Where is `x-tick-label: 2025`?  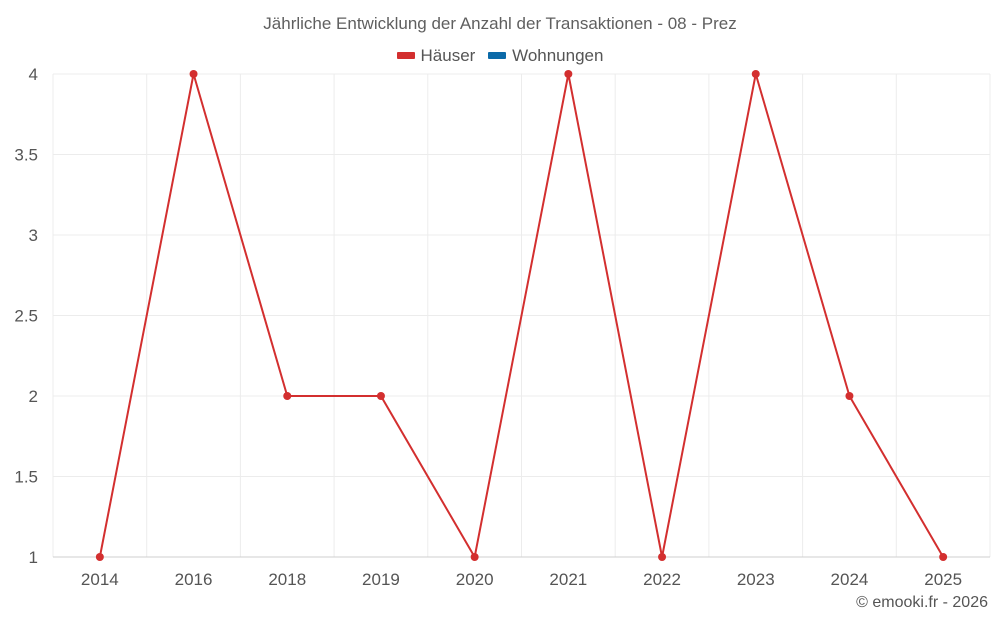 x-tick-label: 2025 is located at coordinates (943, 579).